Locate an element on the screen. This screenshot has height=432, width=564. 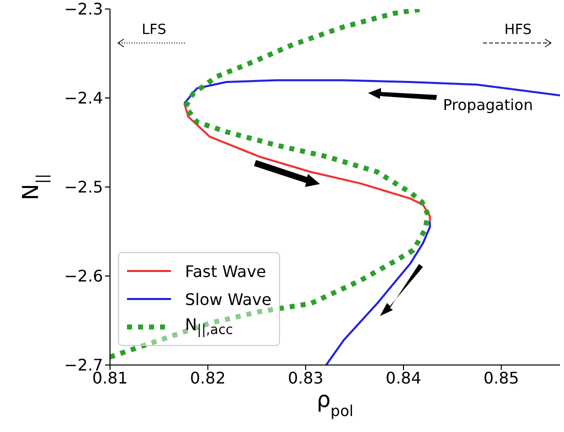
y-tick-label: −2.3 is located at coordinates (83, 9).